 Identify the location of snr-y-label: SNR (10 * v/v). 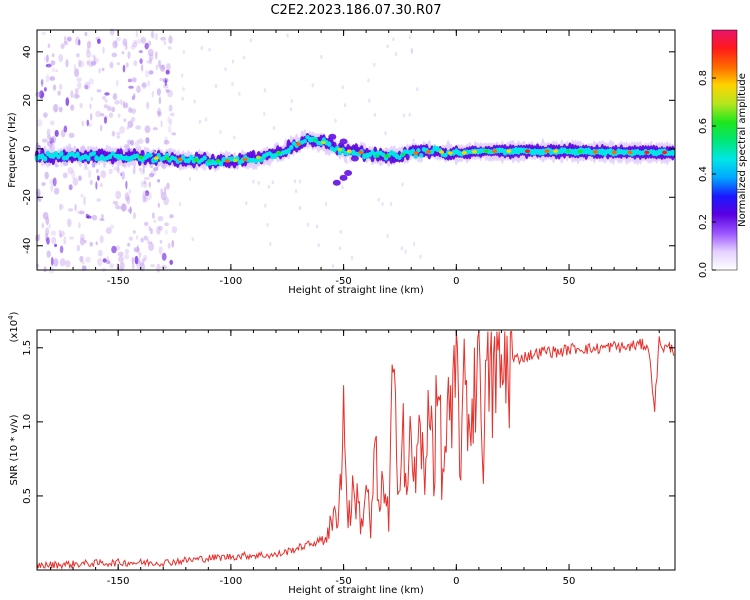
(14, 449).